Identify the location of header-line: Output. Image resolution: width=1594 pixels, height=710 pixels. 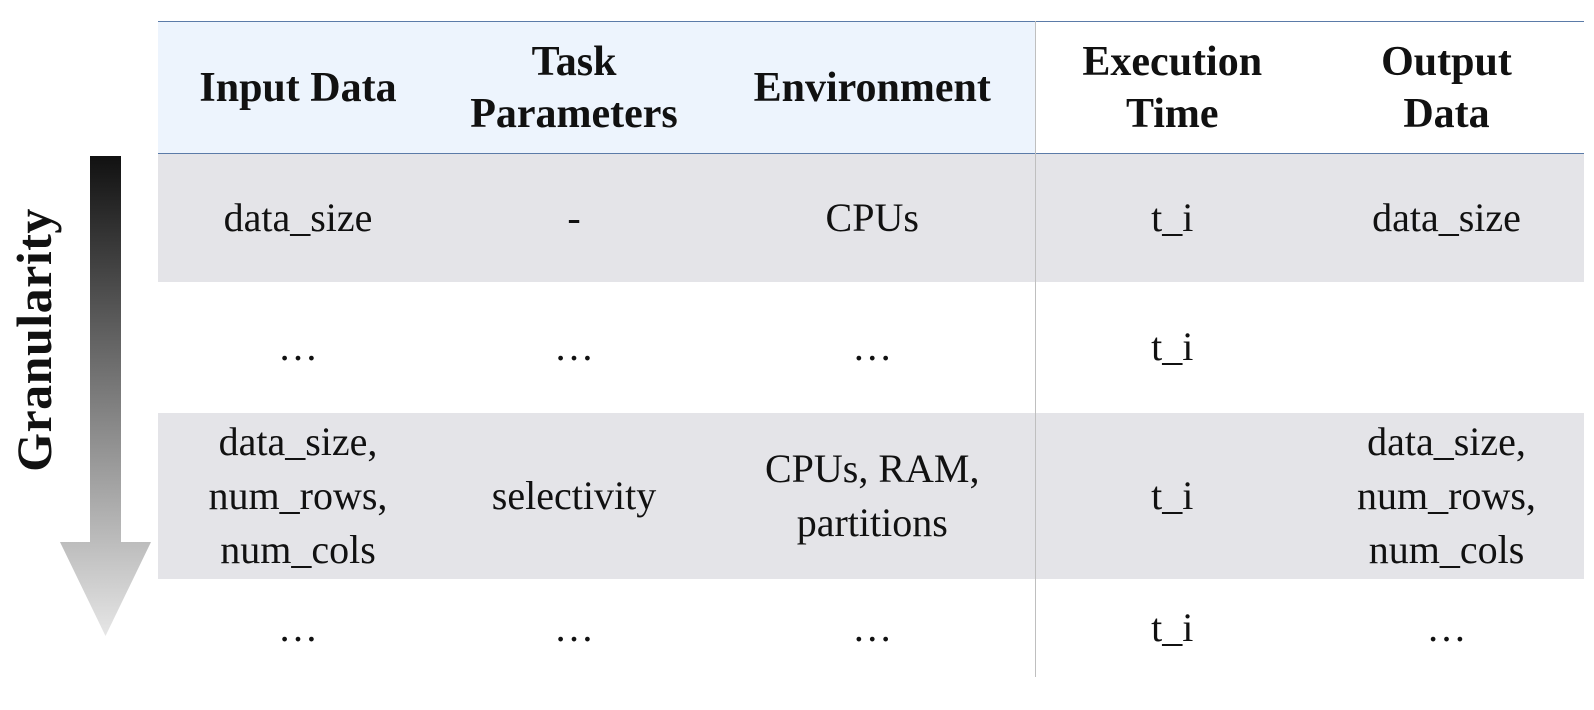
(1446, 61).